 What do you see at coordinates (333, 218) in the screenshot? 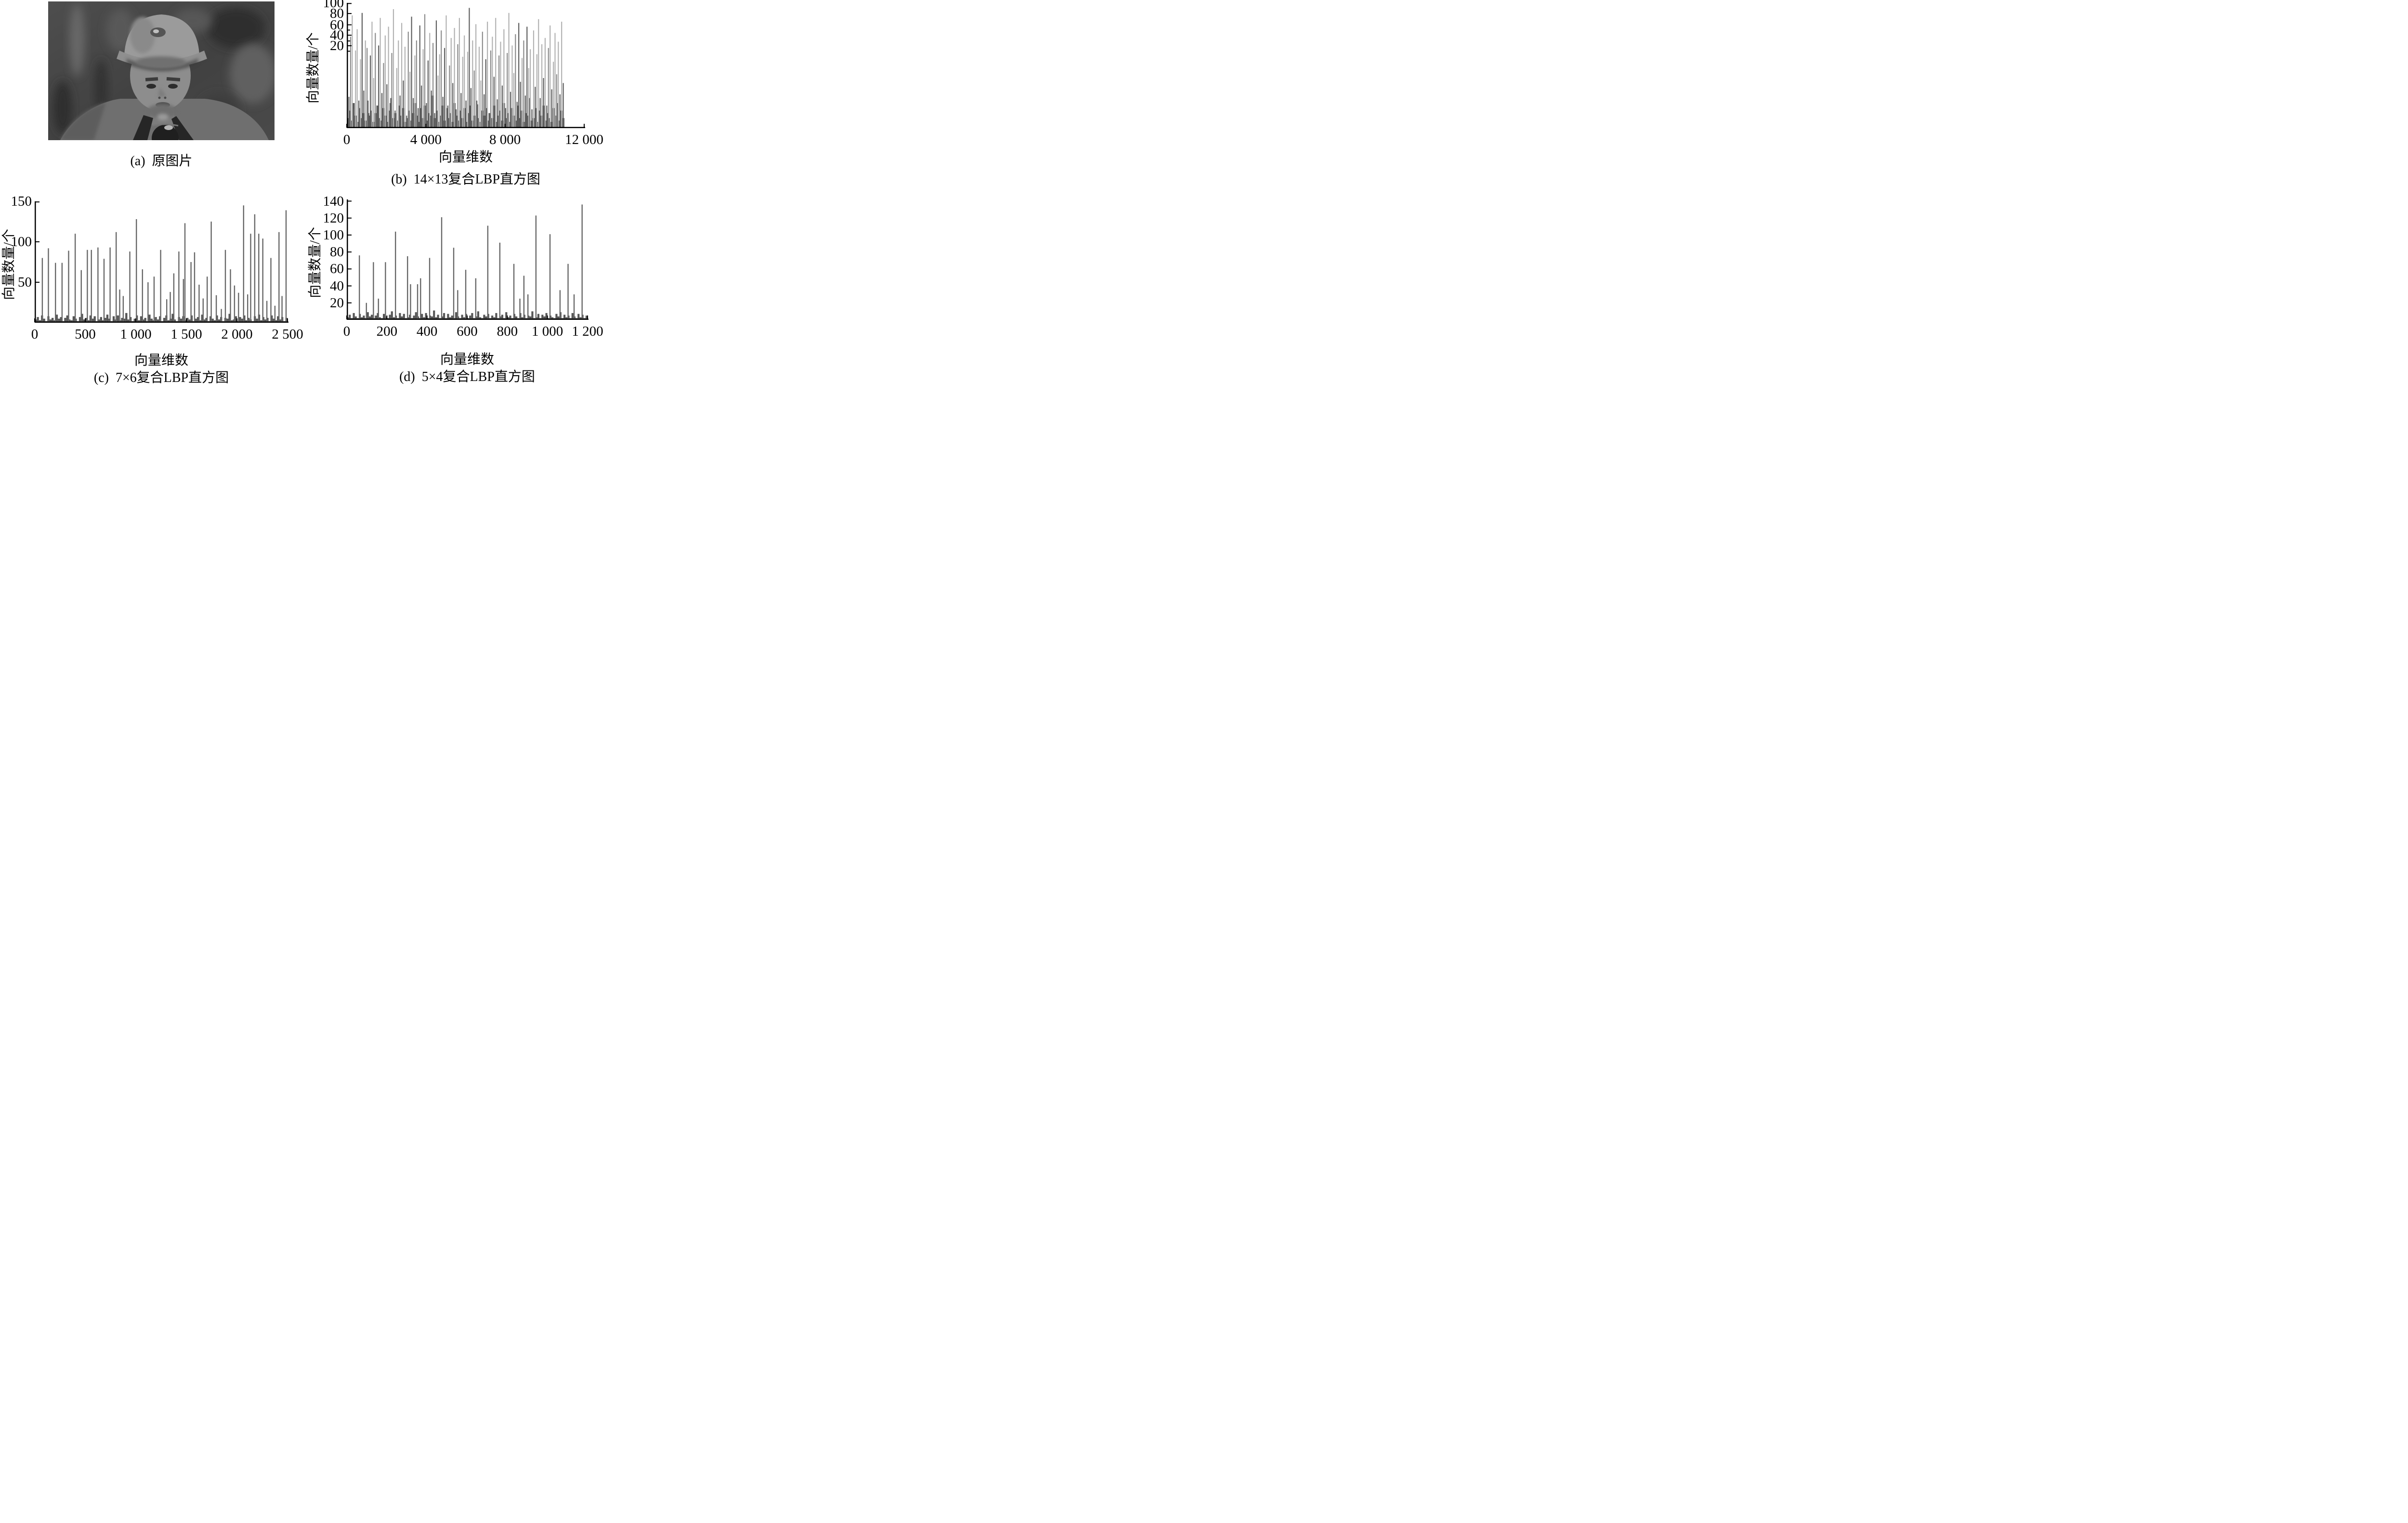
I see `ytick-label: 120` at bounding box center [333, 218].